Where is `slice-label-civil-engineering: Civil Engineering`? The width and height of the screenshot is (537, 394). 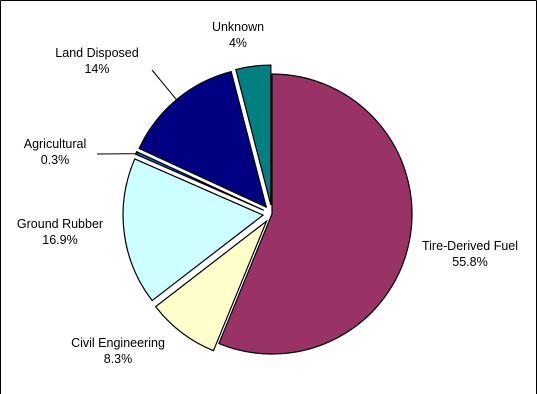
slice-label-civil-engineering: Civil Engineering is located at coordinates (118, 343).